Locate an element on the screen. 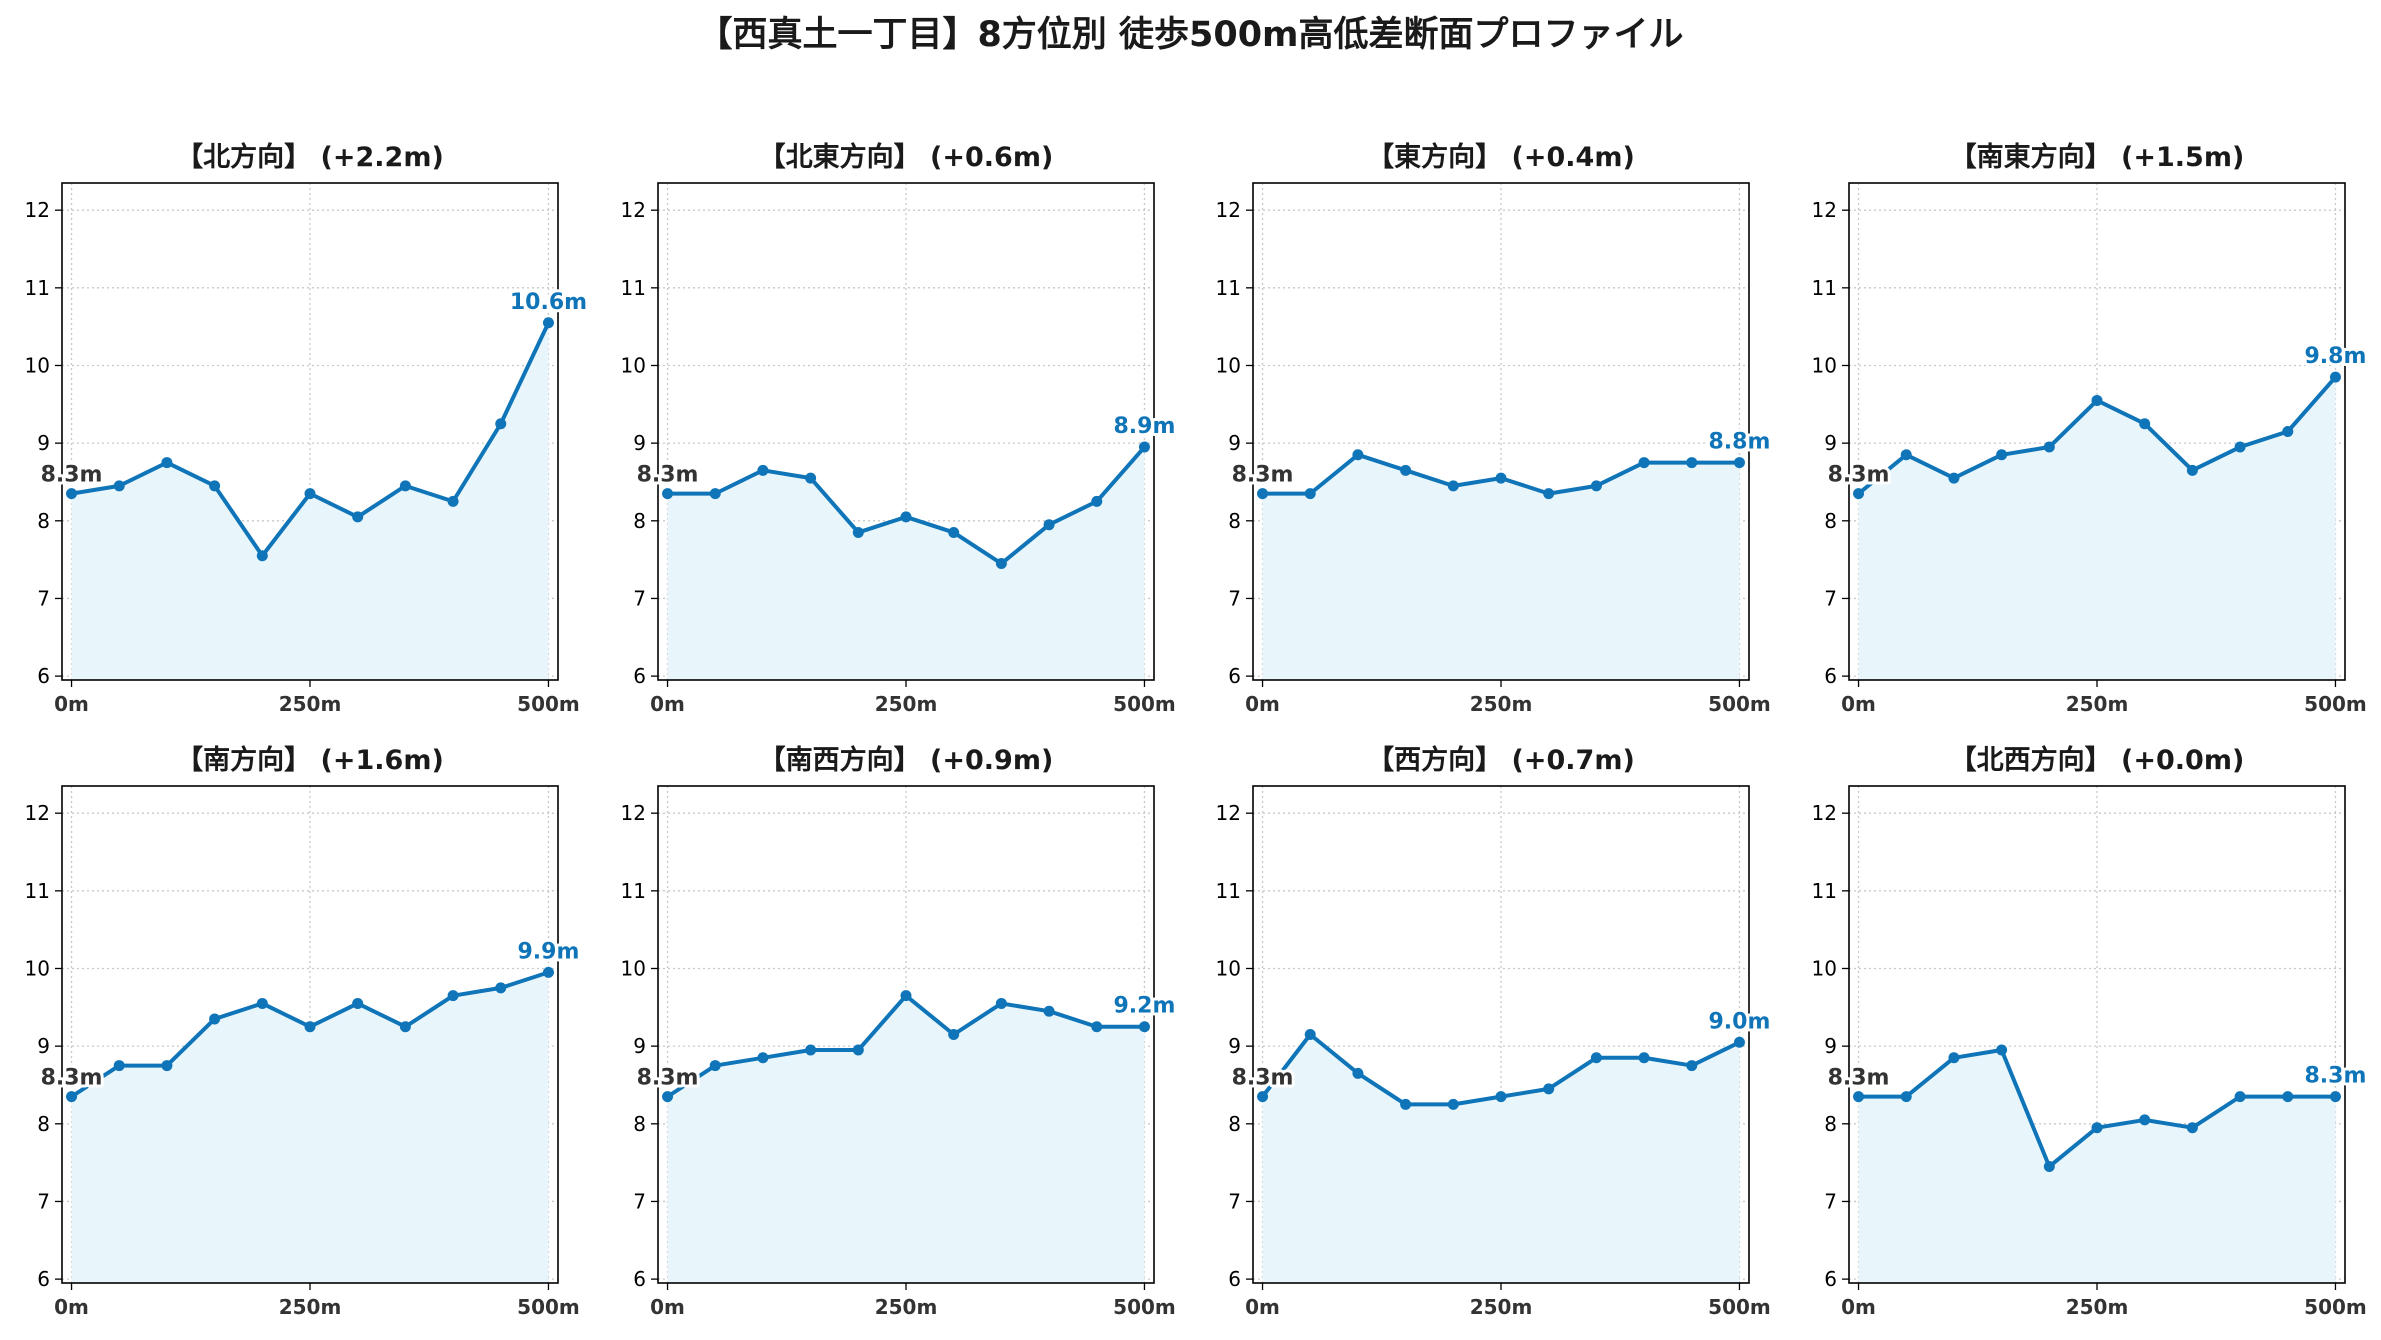 The width and height of the screenshot is (2381, 1340). end-elevation-label: 9.8m is located at coordinates (2336, 356).